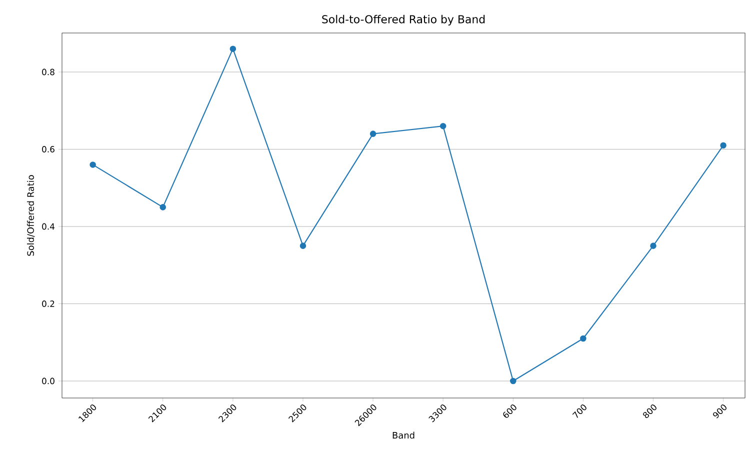  I want to click on x-axis-title: Band, so click(403, 435).